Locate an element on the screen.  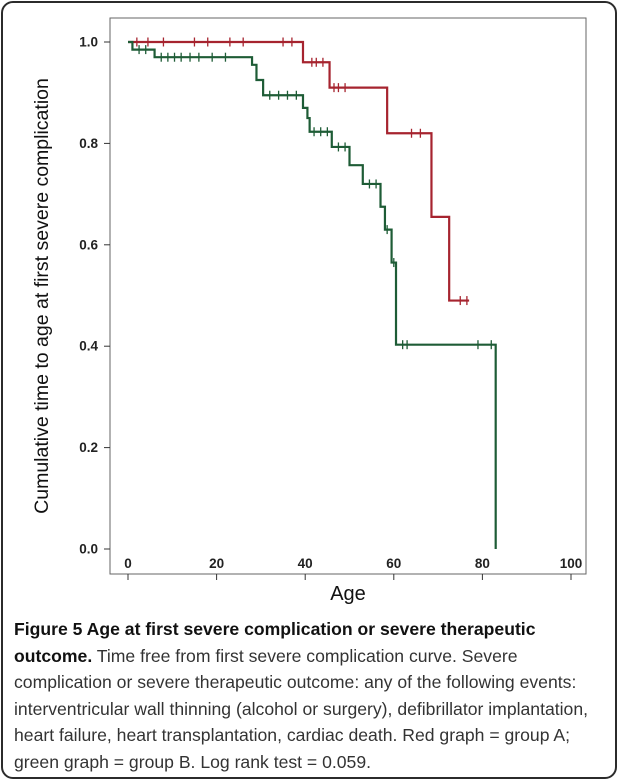
x-tick-label: 80 is located at coordinates (482, 563).